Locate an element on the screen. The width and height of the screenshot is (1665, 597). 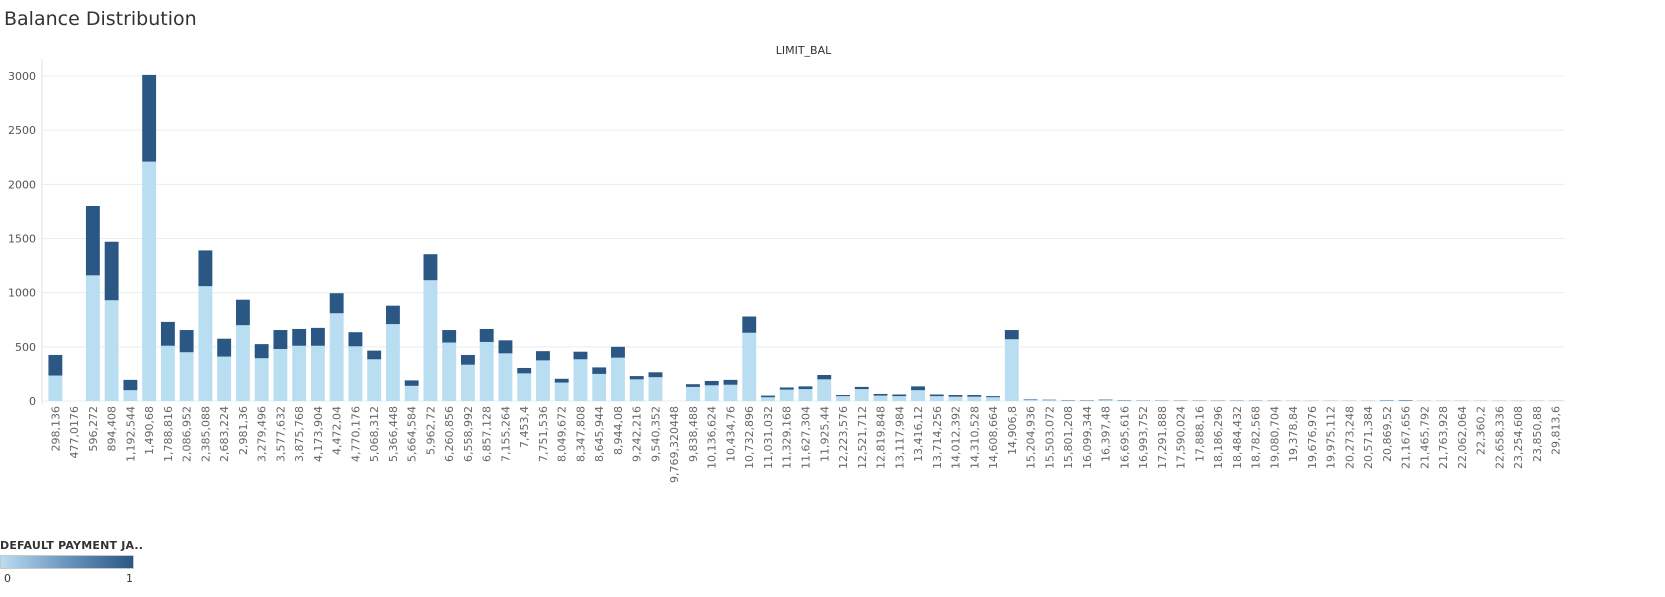
x-tick-label: 5,962,72 is located at coordinates (430, 430).